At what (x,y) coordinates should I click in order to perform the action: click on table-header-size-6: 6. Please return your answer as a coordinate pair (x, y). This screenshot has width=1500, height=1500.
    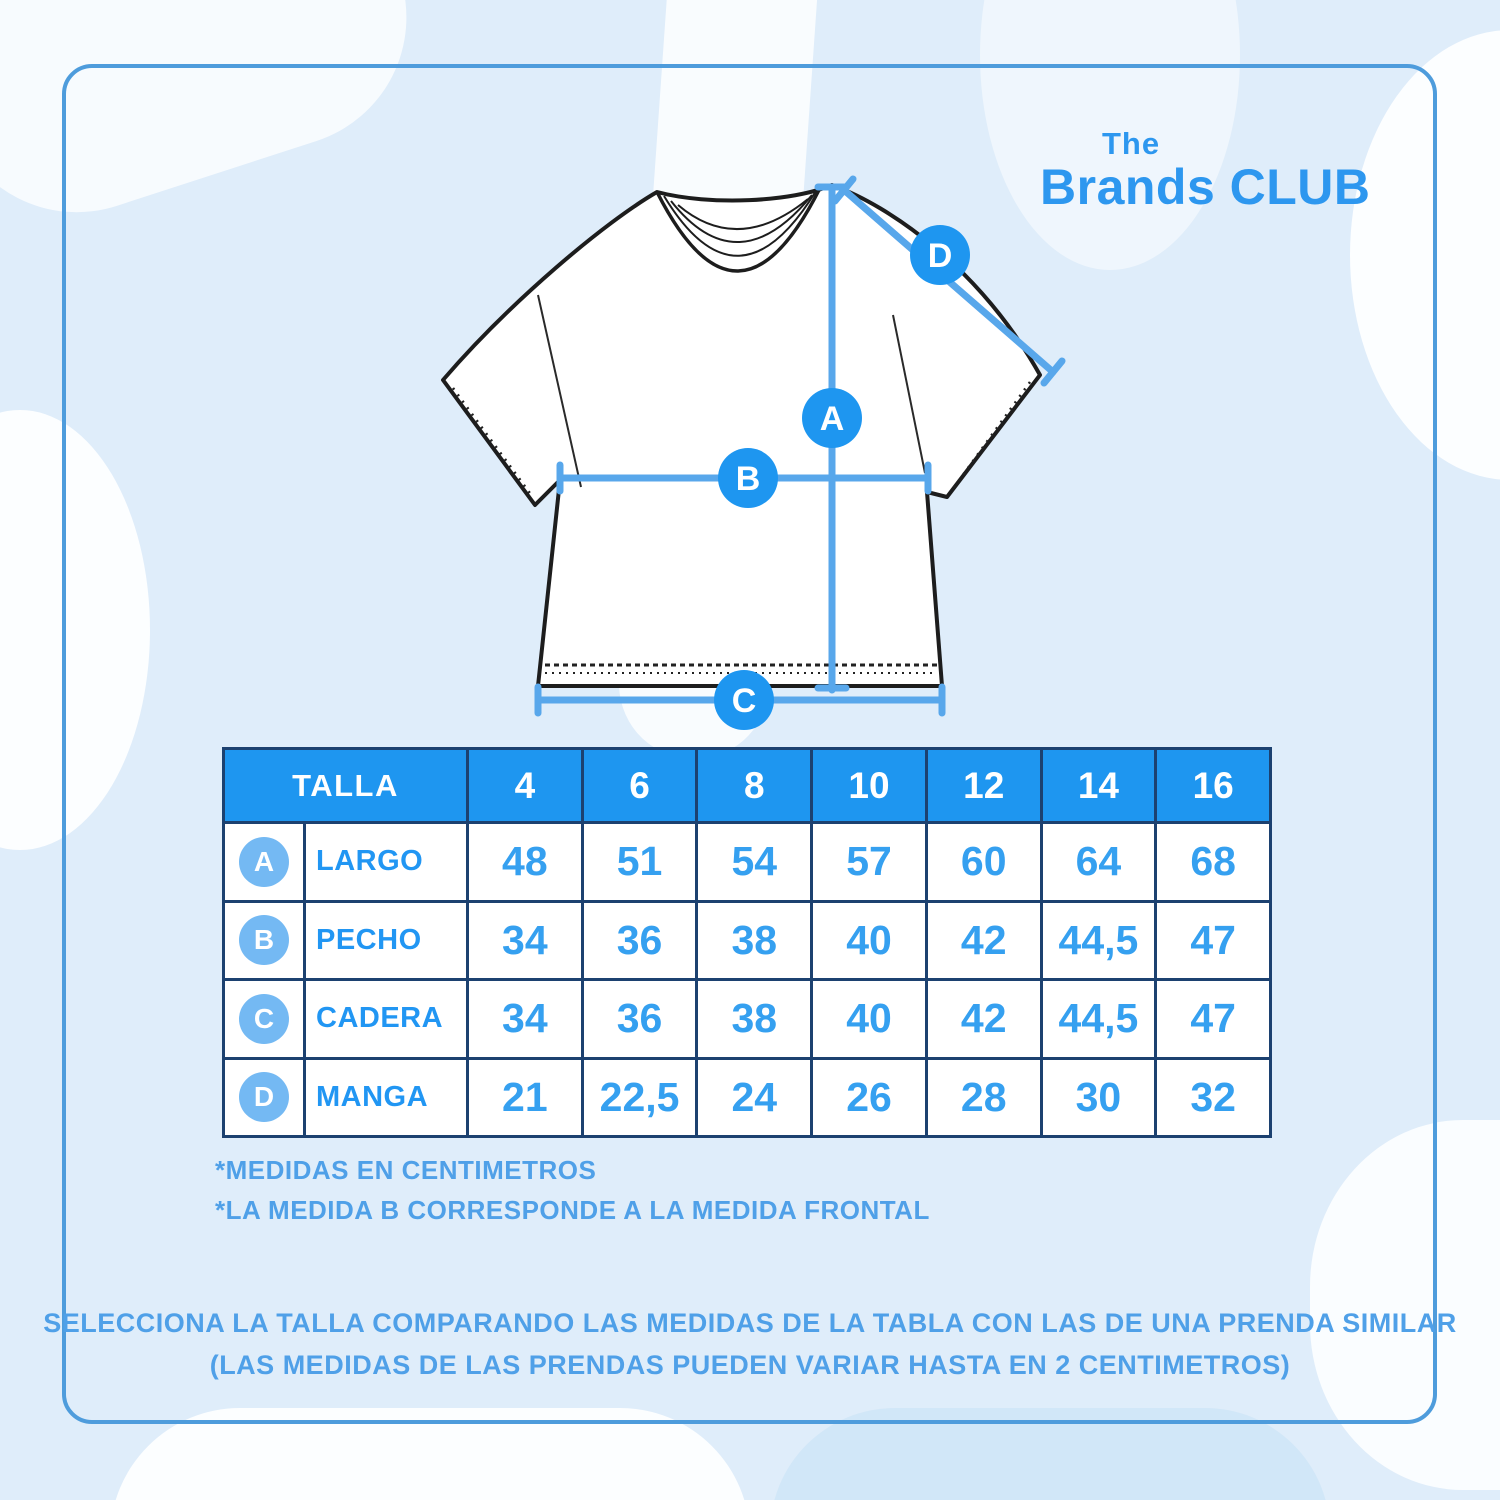
    Looking at the image, I should click on (639, 785).